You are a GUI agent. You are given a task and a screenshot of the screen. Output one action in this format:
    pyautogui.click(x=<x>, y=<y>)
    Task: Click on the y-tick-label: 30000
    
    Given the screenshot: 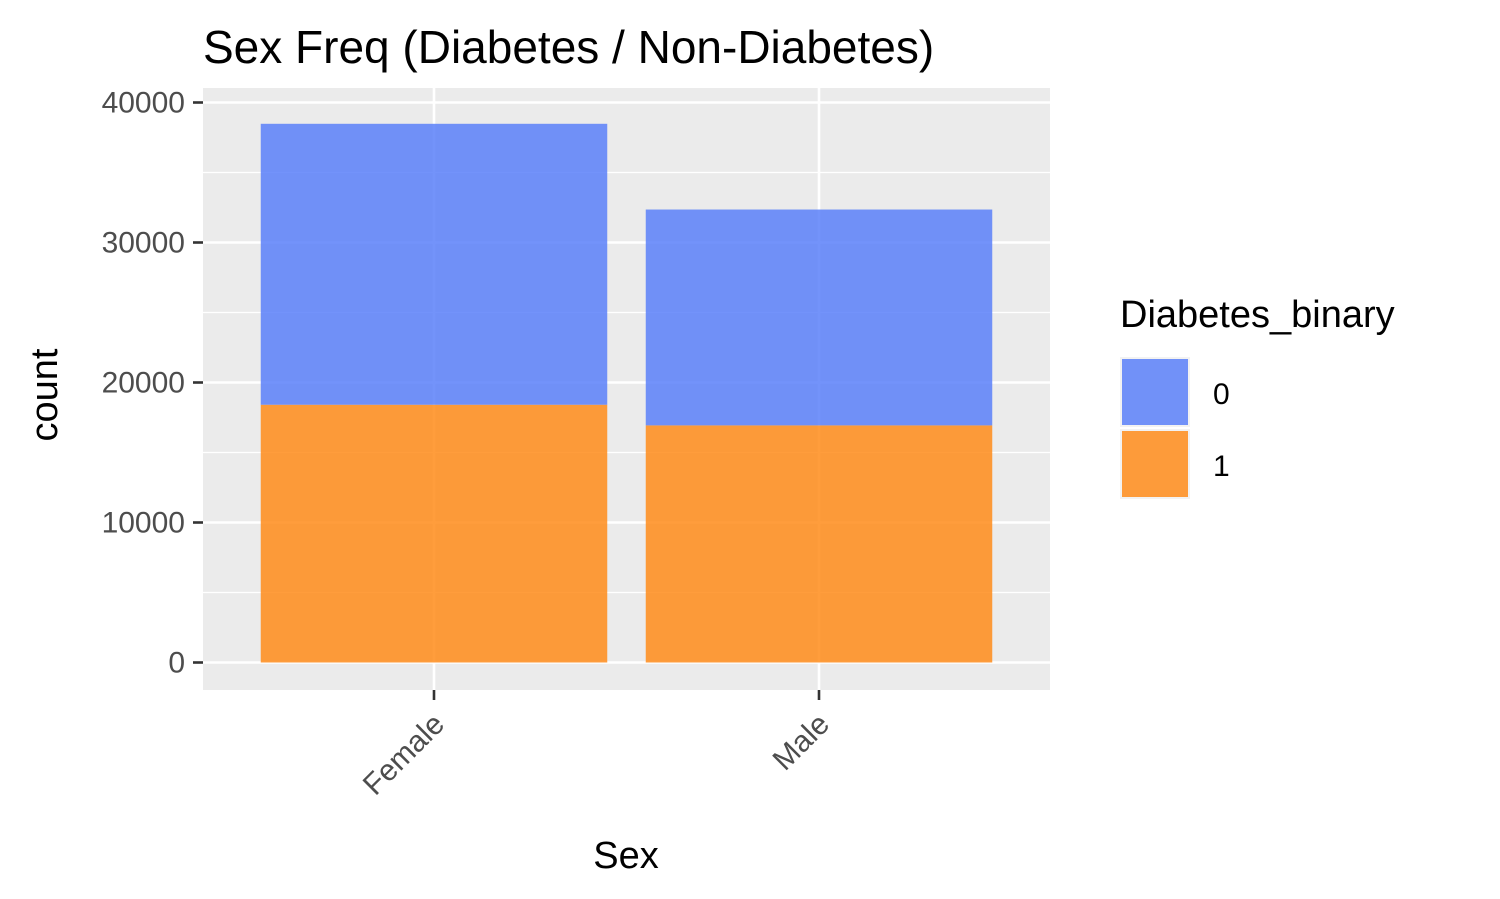 What is the action you would take?
    pyautogui.click(x=143, y=243)
    